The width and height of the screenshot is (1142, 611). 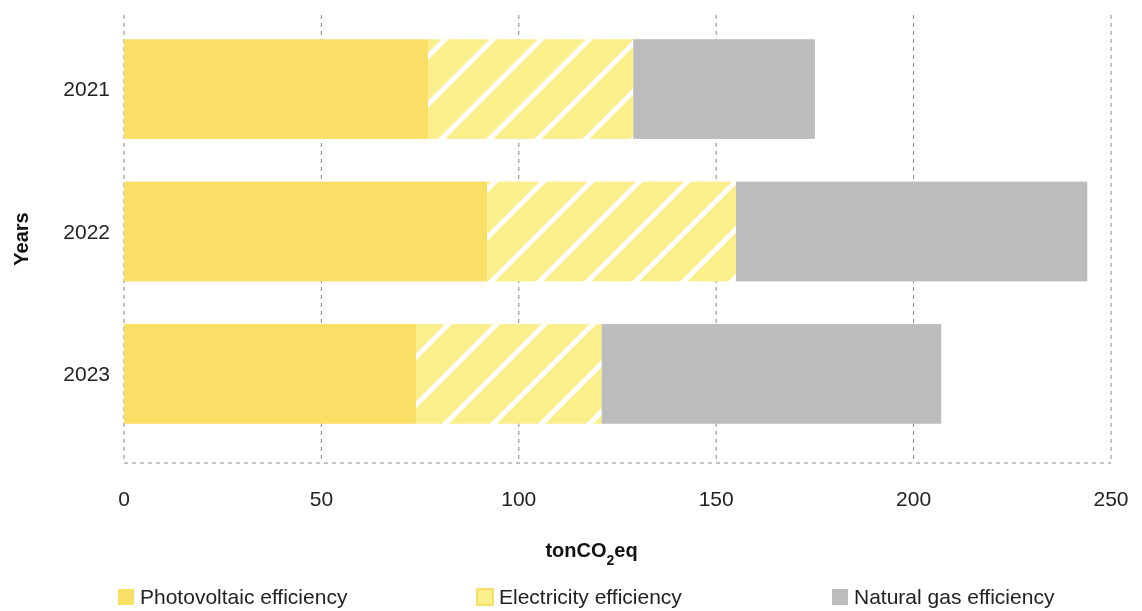 What do you see at coordinates (244, 597) in the screenshot?
I see `legend-label: Photovoltaic efficiency` at bounding box center [244, 597].